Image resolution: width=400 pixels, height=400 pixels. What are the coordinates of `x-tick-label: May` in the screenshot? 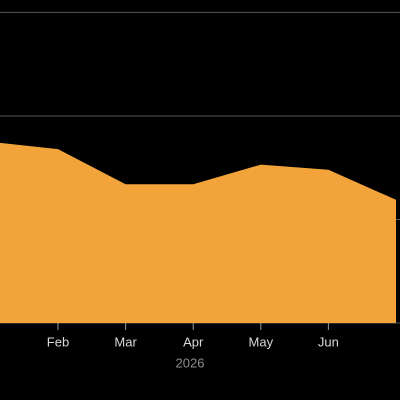 It's located at (261, 341).